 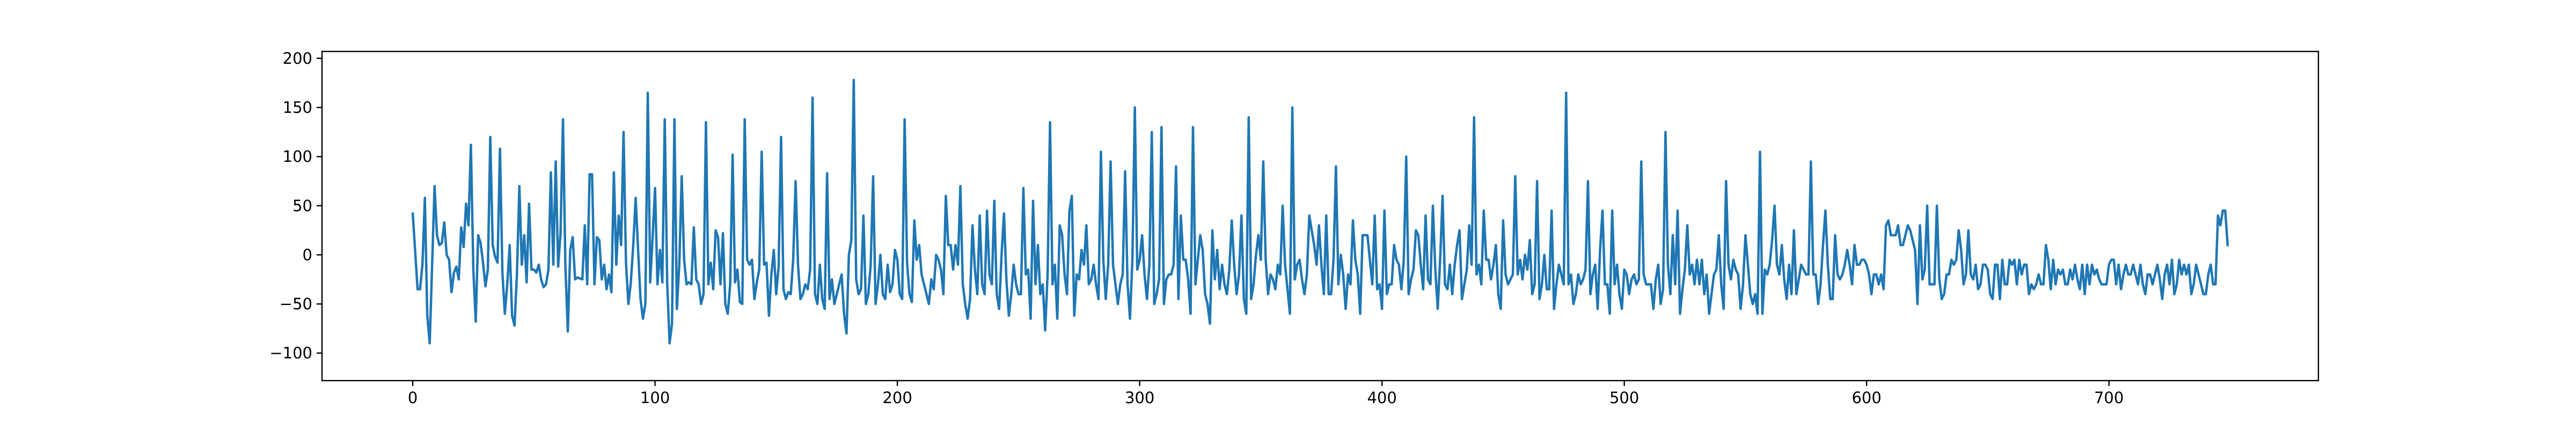 What do you see at coordinates (307, 255) in the screenshot?
I see `y-tick-label: 0` at bounding box center [307, 255].